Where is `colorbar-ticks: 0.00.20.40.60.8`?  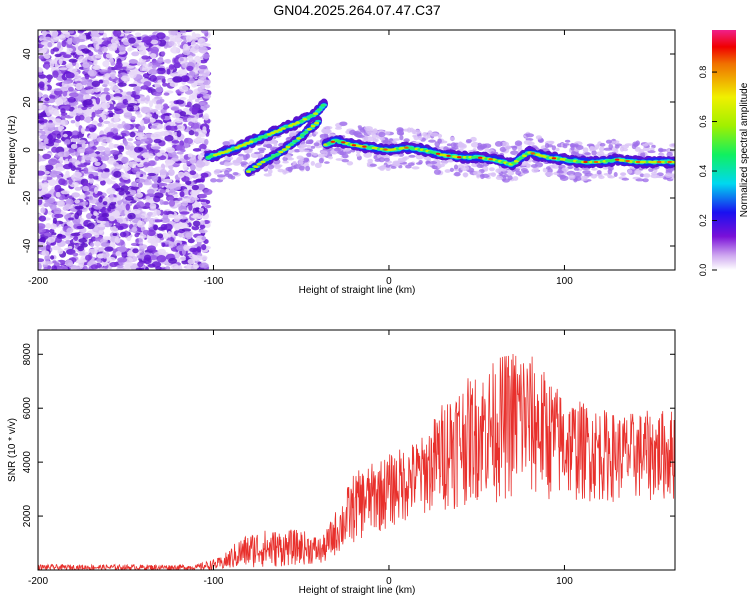
colorbar-ticks: 0.00.20.40.60.8 is located at coordinates (707, 171).